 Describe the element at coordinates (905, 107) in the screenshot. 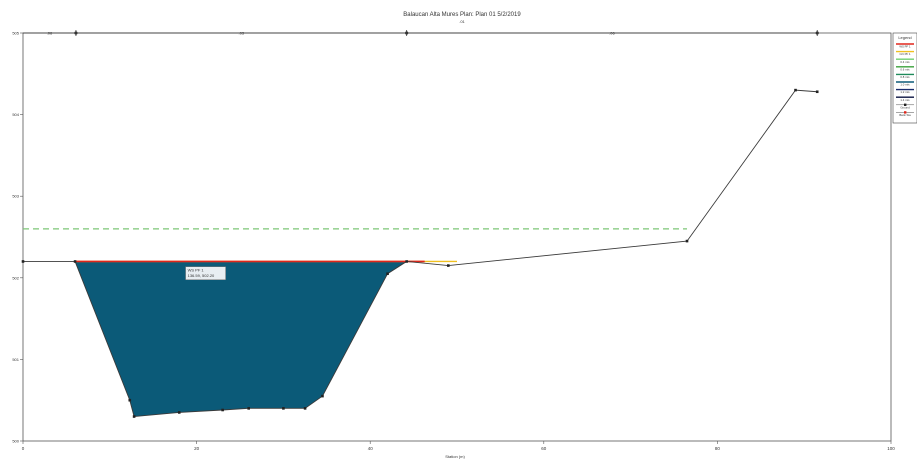

I see `legend-label-8: Ground` at that location.